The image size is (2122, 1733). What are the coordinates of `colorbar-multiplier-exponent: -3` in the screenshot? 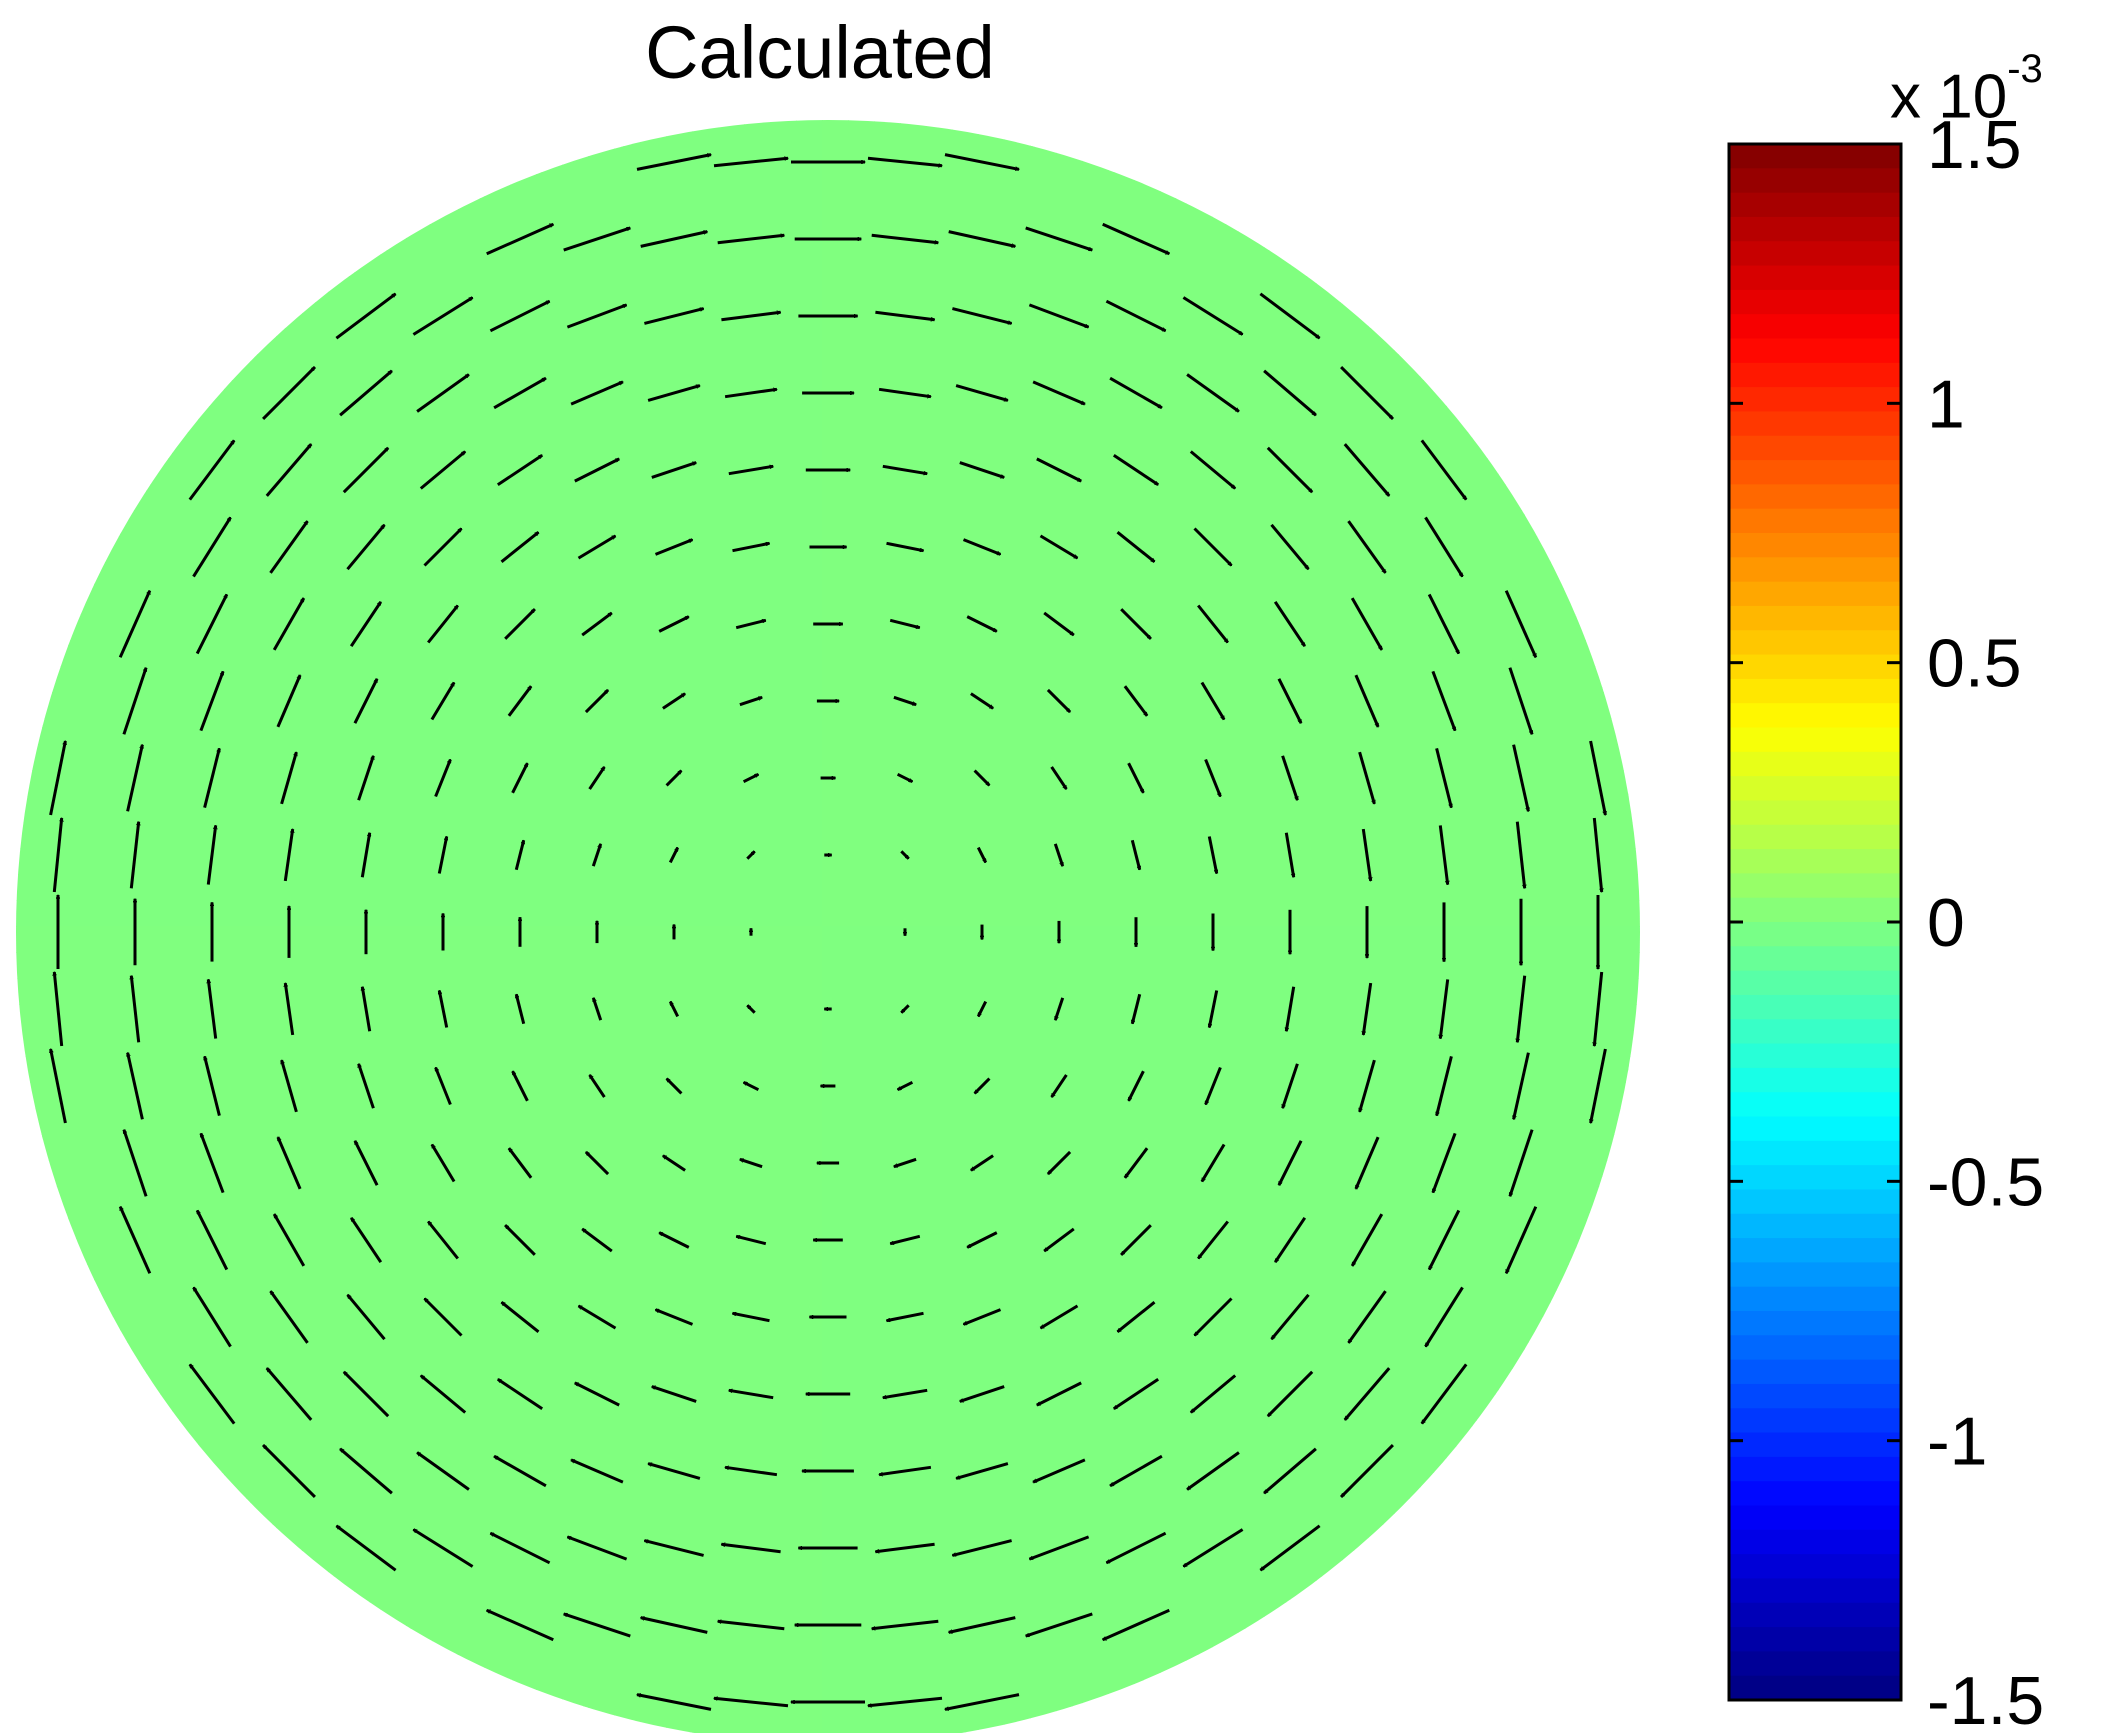 It's located at (2025, 69).